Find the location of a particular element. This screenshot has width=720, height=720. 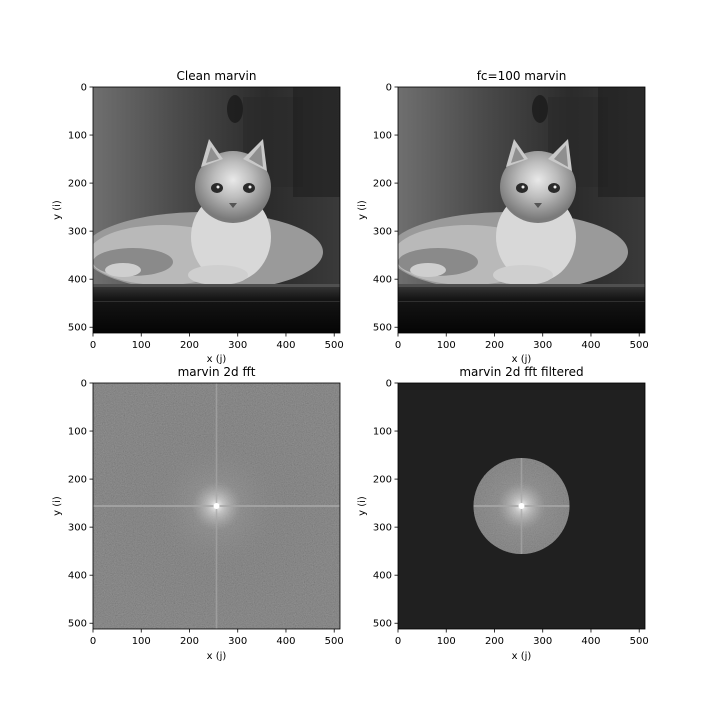

image-lowpass-cat is located at coordinates (521, 210).